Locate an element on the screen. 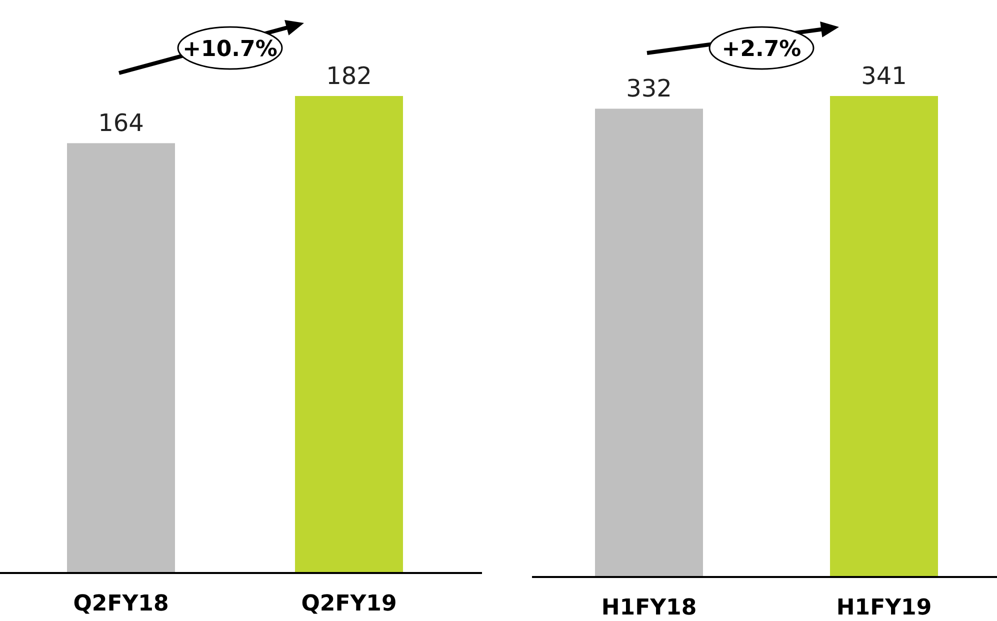  data-label: 341 is located at coordinates (884, 76).